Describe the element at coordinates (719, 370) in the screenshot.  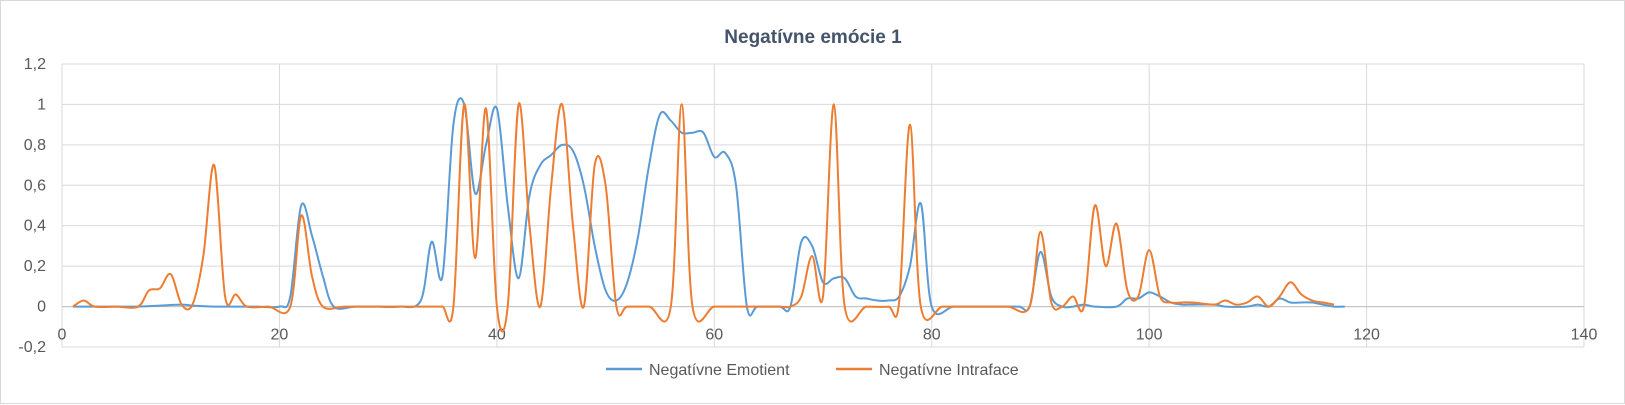
I see `legend-label-1: Negatívne Emotient` at that location.